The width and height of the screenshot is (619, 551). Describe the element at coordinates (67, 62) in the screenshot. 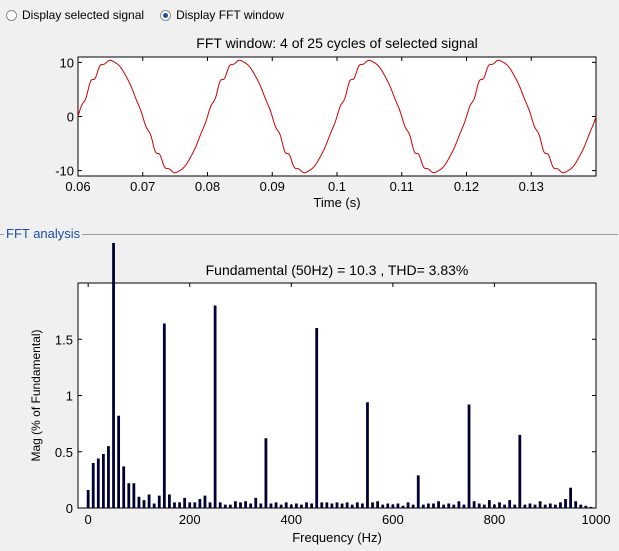

I see `y-tick-label: 10` at that location.